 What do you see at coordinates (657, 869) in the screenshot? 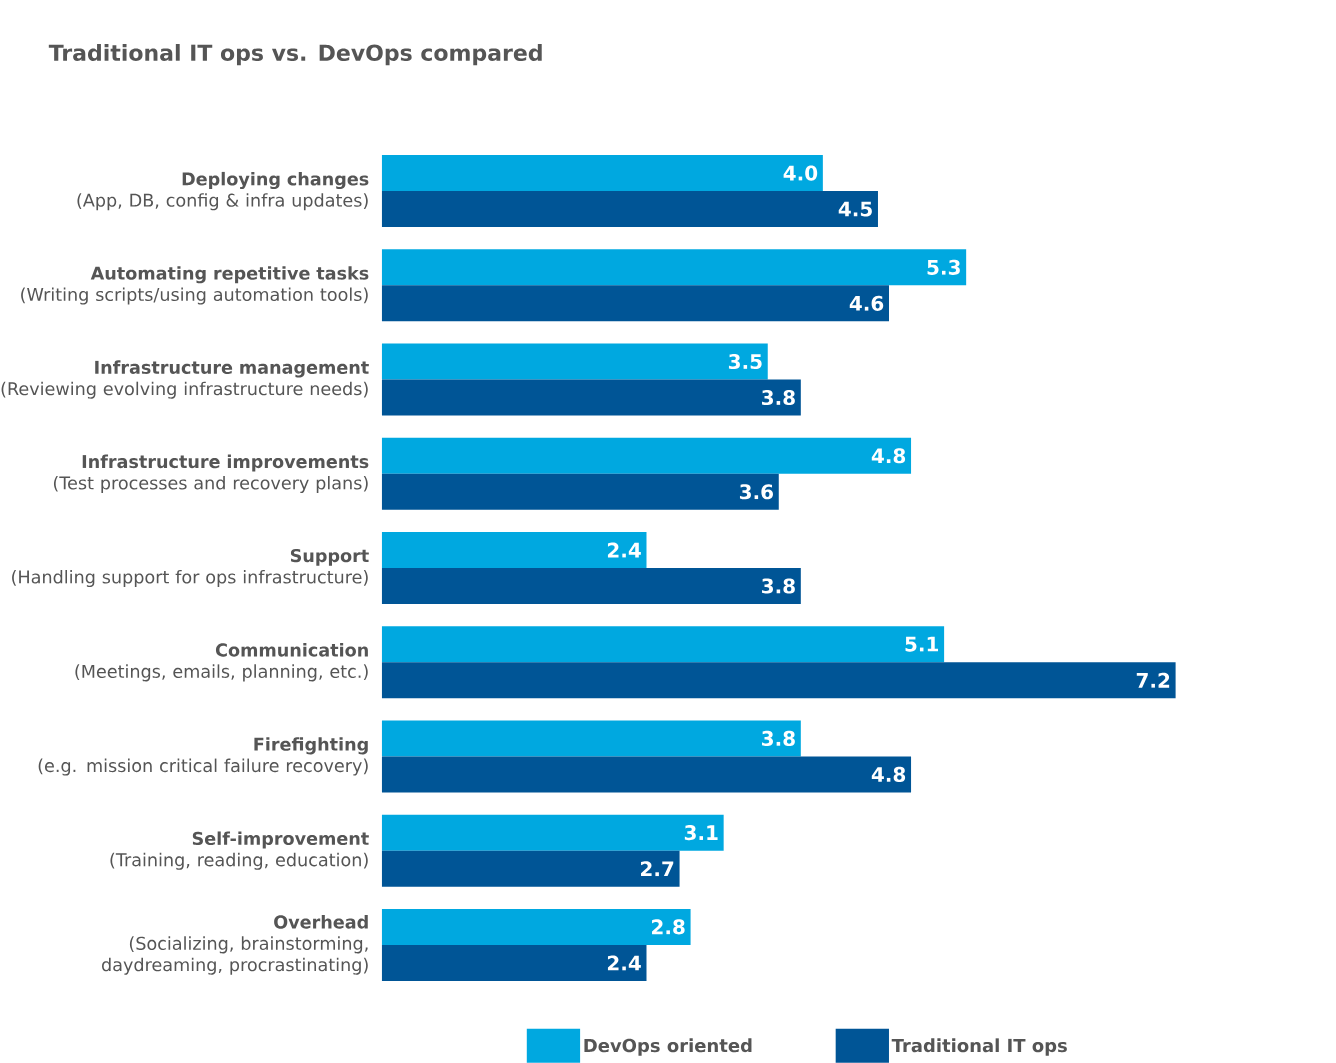
I see `data-label: 2.7` at bounding box center [657, 869].